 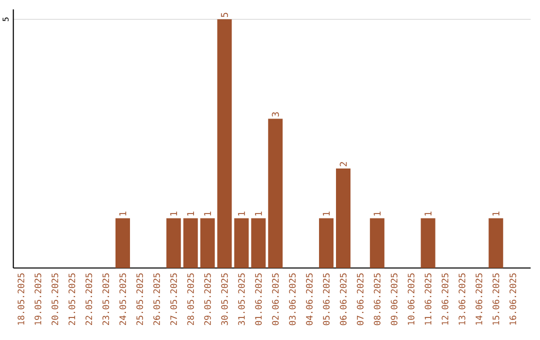 What do you see at coordinates (21, 299) in the screenshot?
I see `x-tick-label: 18.05.2025` at bounding box center [21, 299].